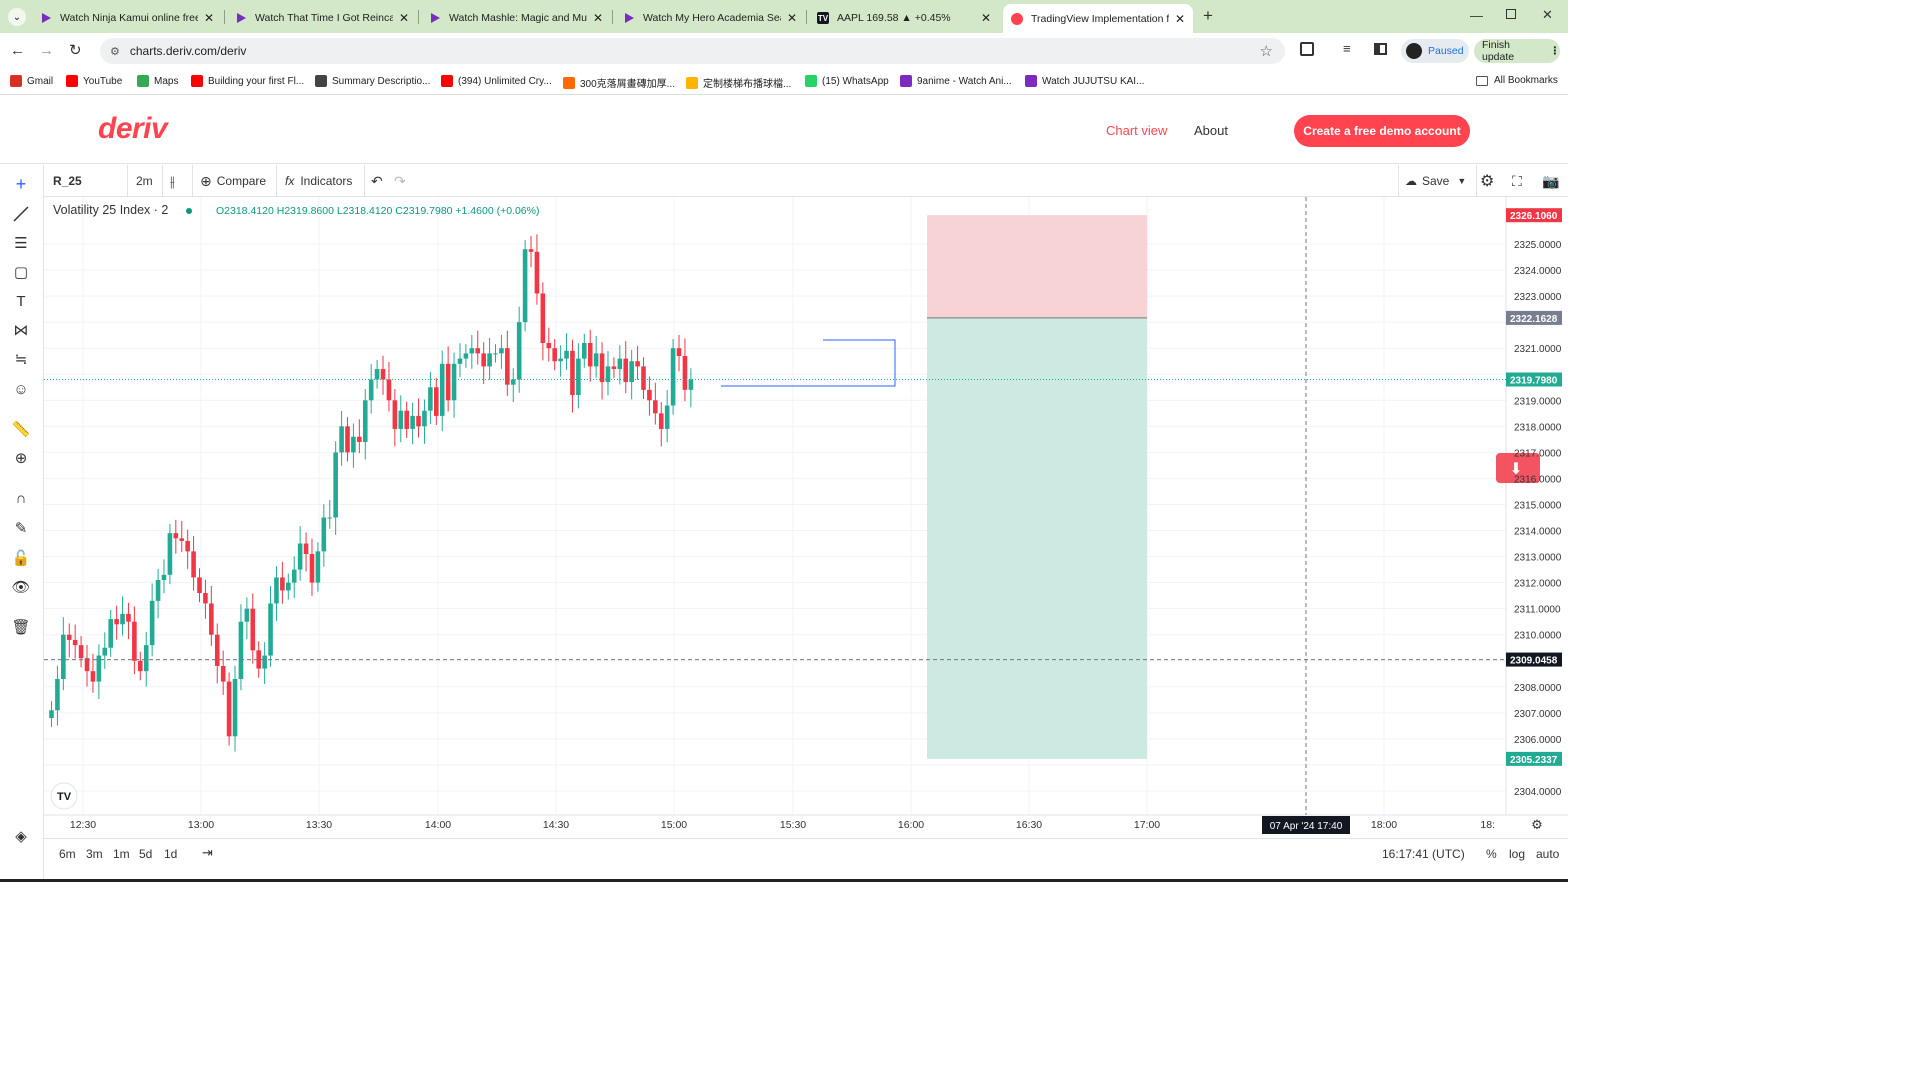 The image size is (1920, 1080). I want to click on range-3m: 3m, so click(94, 854).